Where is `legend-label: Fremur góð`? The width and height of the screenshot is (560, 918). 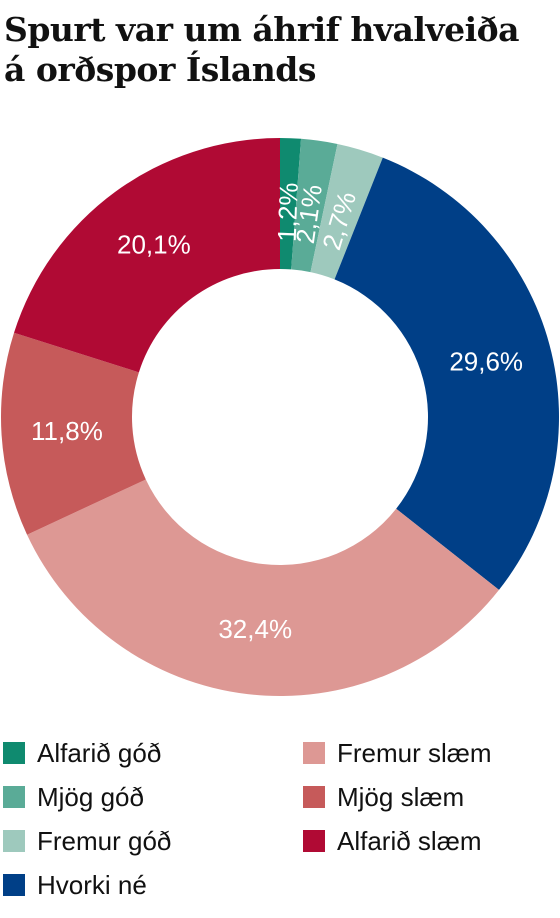
legend-label: Fremur góð is located at coordinates (104, 840).